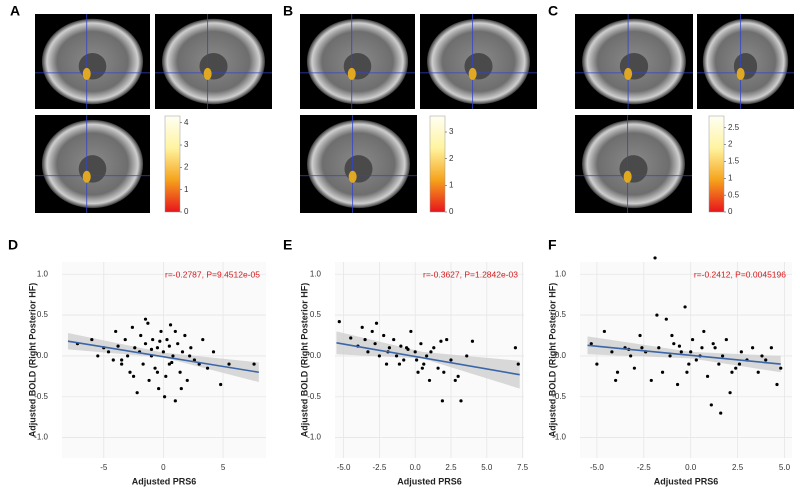  What do you see at coordinates (428, 360) in the screenshot?
I see `confidence-band` at bounding box center [428, 360].